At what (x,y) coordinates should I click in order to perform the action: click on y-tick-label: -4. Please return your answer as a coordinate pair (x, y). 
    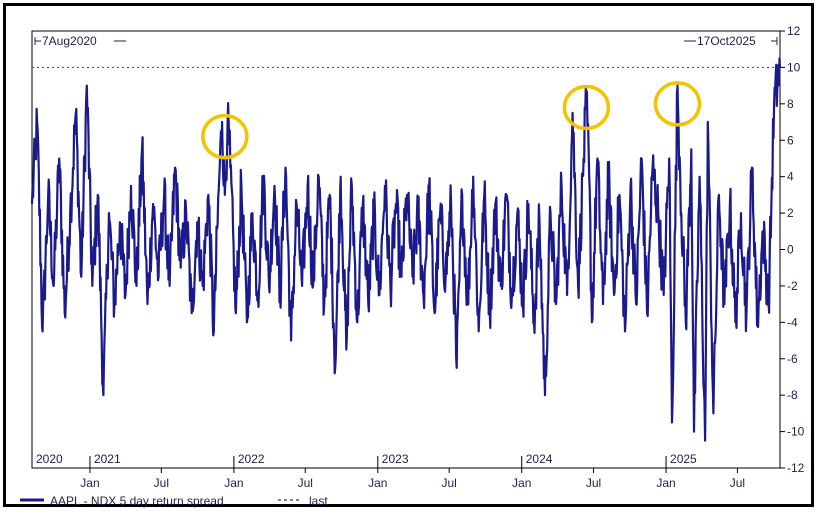
    Looking at the image, I should click on (792, 322).